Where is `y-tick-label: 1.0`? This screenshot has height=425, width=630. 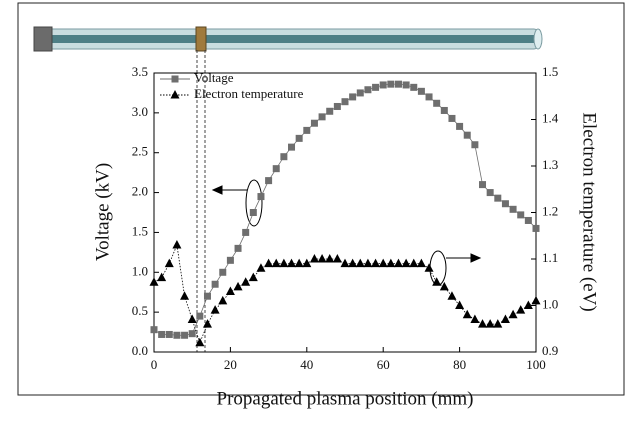 y-tick-label: 1.0 is located at coordinates (140, 270).